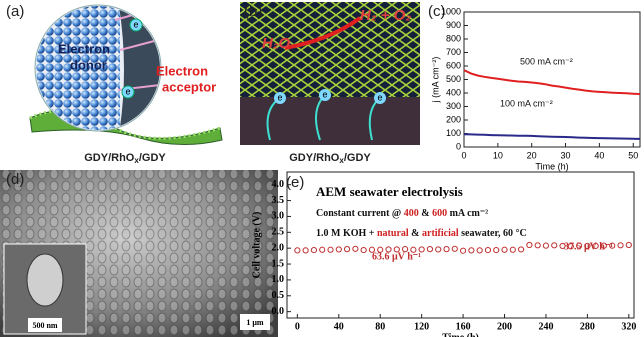 The width and height of the screenshot is (644, 337). I want to click on y-axis-label: j (mA cm⁻²), so click(435, 80).